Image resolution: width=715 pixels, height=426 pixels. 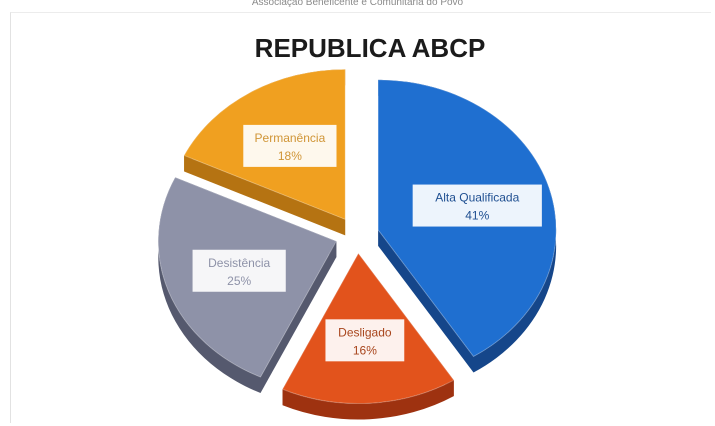 I want to click on slice-label-desligado: Desligado 16%, so click(x=365, y=340).